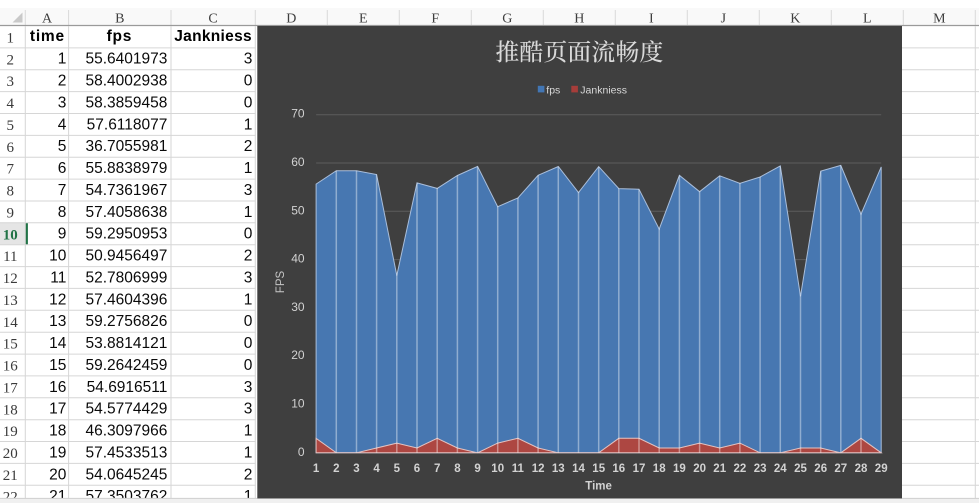 The width and height of the screenshot is (979, 503). I want to click on svg-text: 54.0645245, so click(127, 474).